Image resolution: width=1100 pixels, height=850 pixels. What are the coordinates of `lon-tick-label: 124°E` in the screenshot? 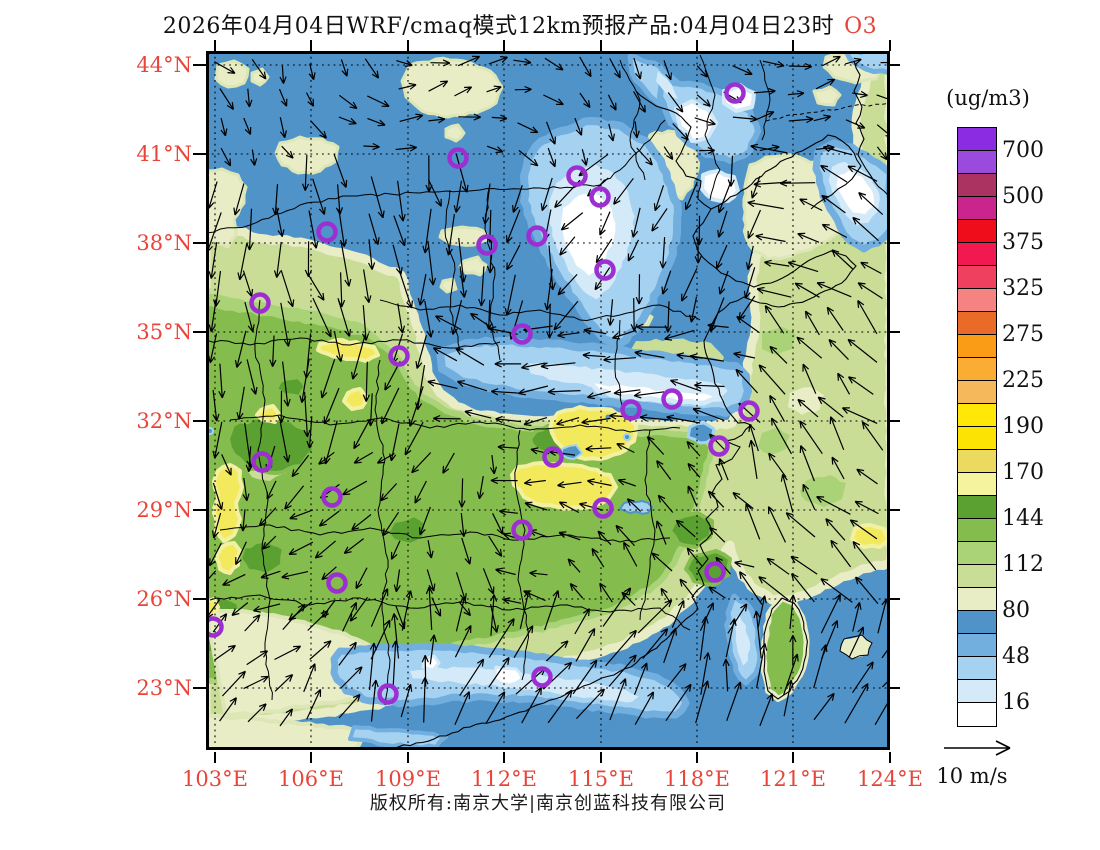 It's located at (890, 779).